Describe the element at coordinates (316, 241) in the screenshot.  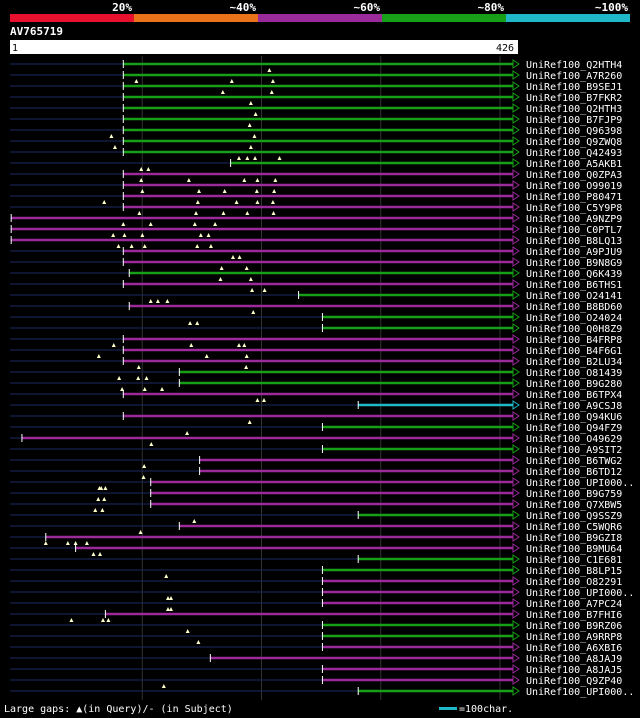
I see `hit-row: UniRef100_B8LQ13` at that location.